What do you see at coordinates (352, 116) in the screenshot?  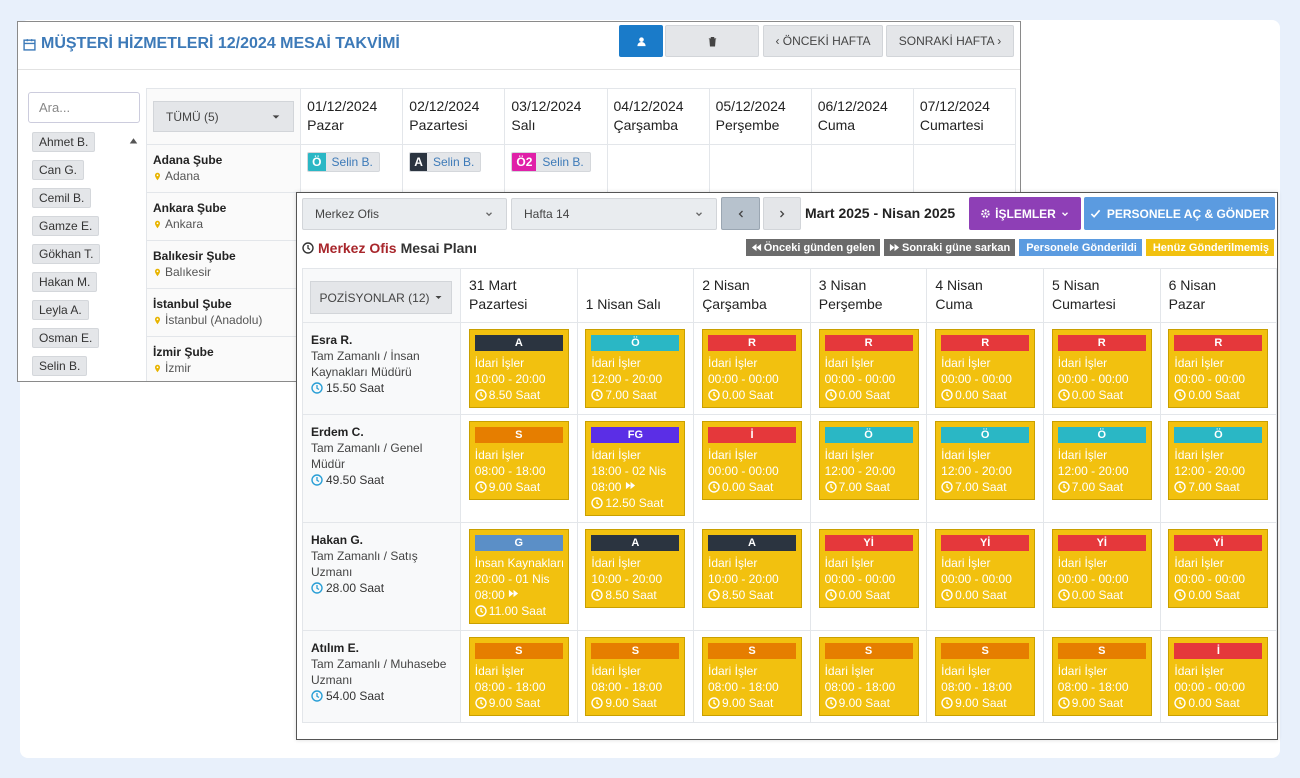 I see `day-header: 01/12/2024 Pazar` at bounding box center [352, 116].